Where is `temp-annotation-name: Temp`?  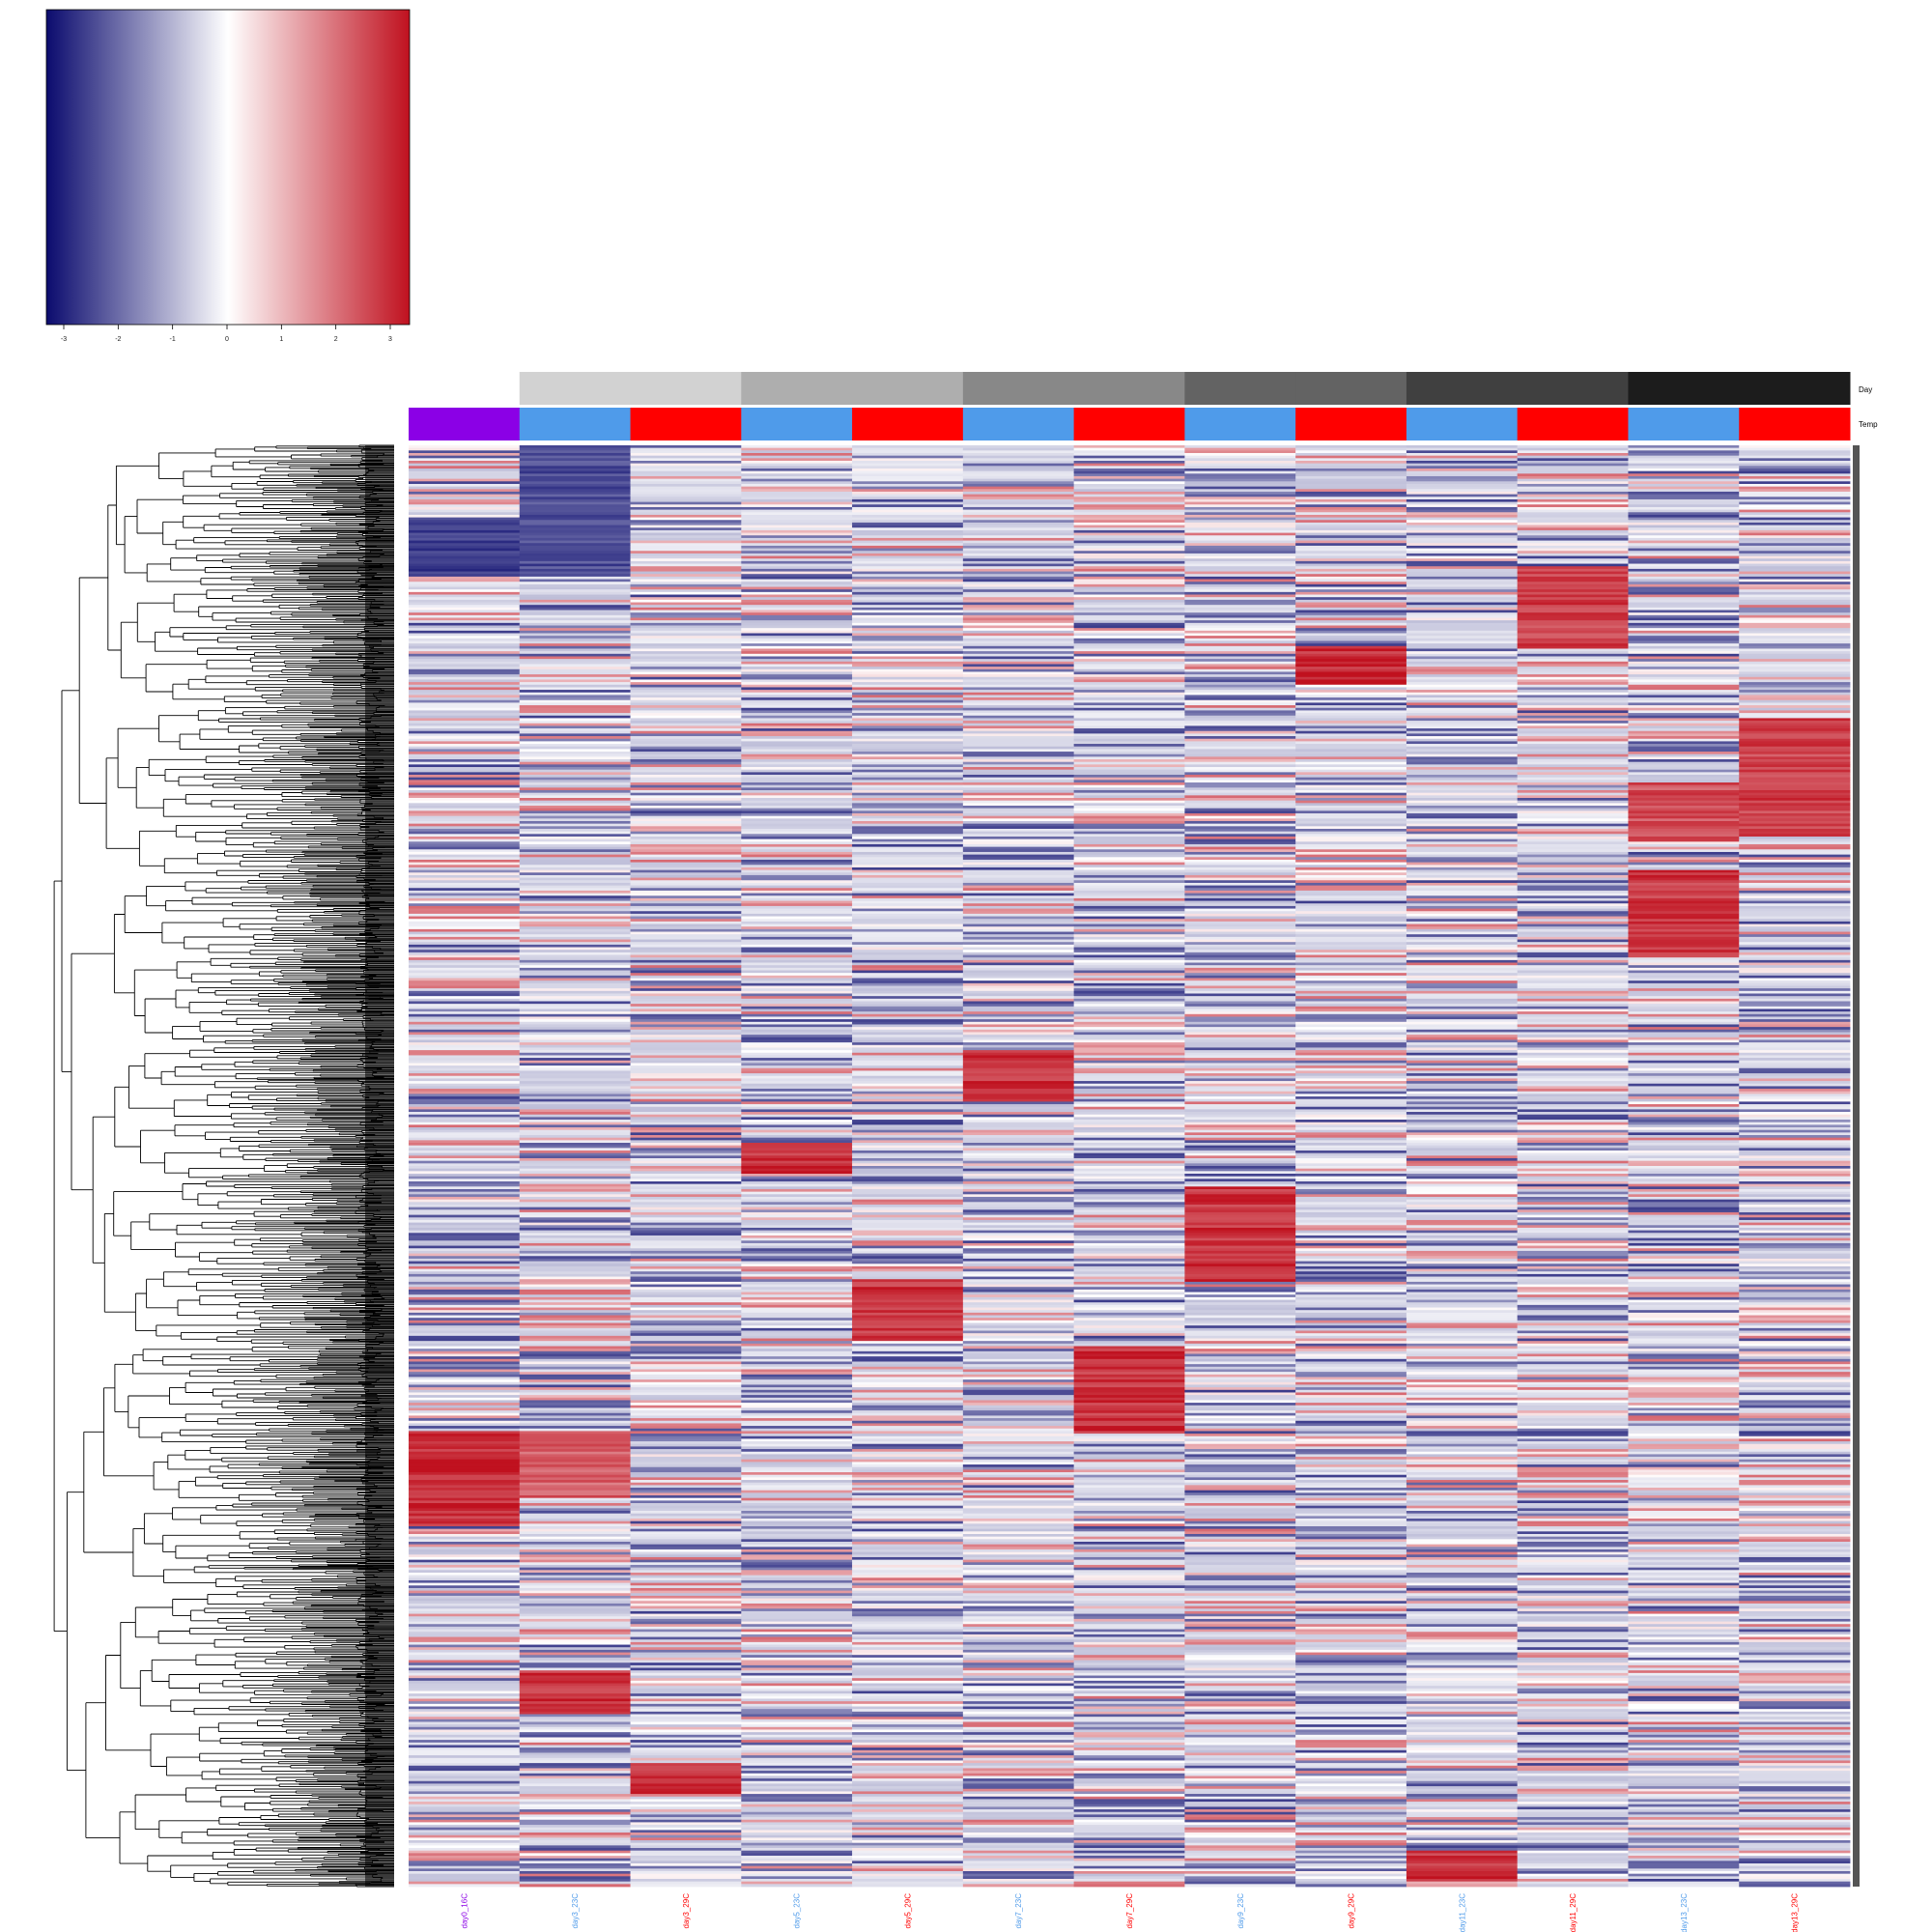
temp-annotation-name: Temp is located at coordinates (1868, 424).